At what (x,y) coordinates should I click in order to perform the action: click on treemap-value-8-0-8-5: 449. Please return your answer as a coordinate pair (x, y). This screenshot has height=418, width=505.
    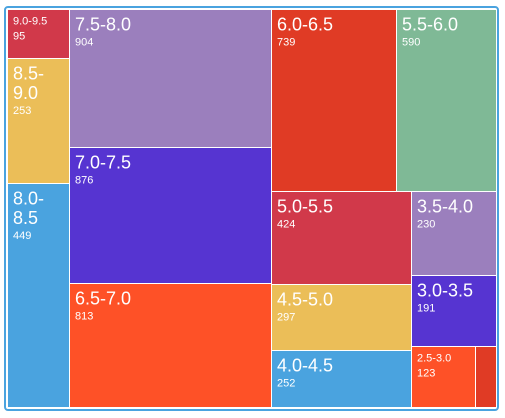
    Looking at the image, I should click on (22, 236).